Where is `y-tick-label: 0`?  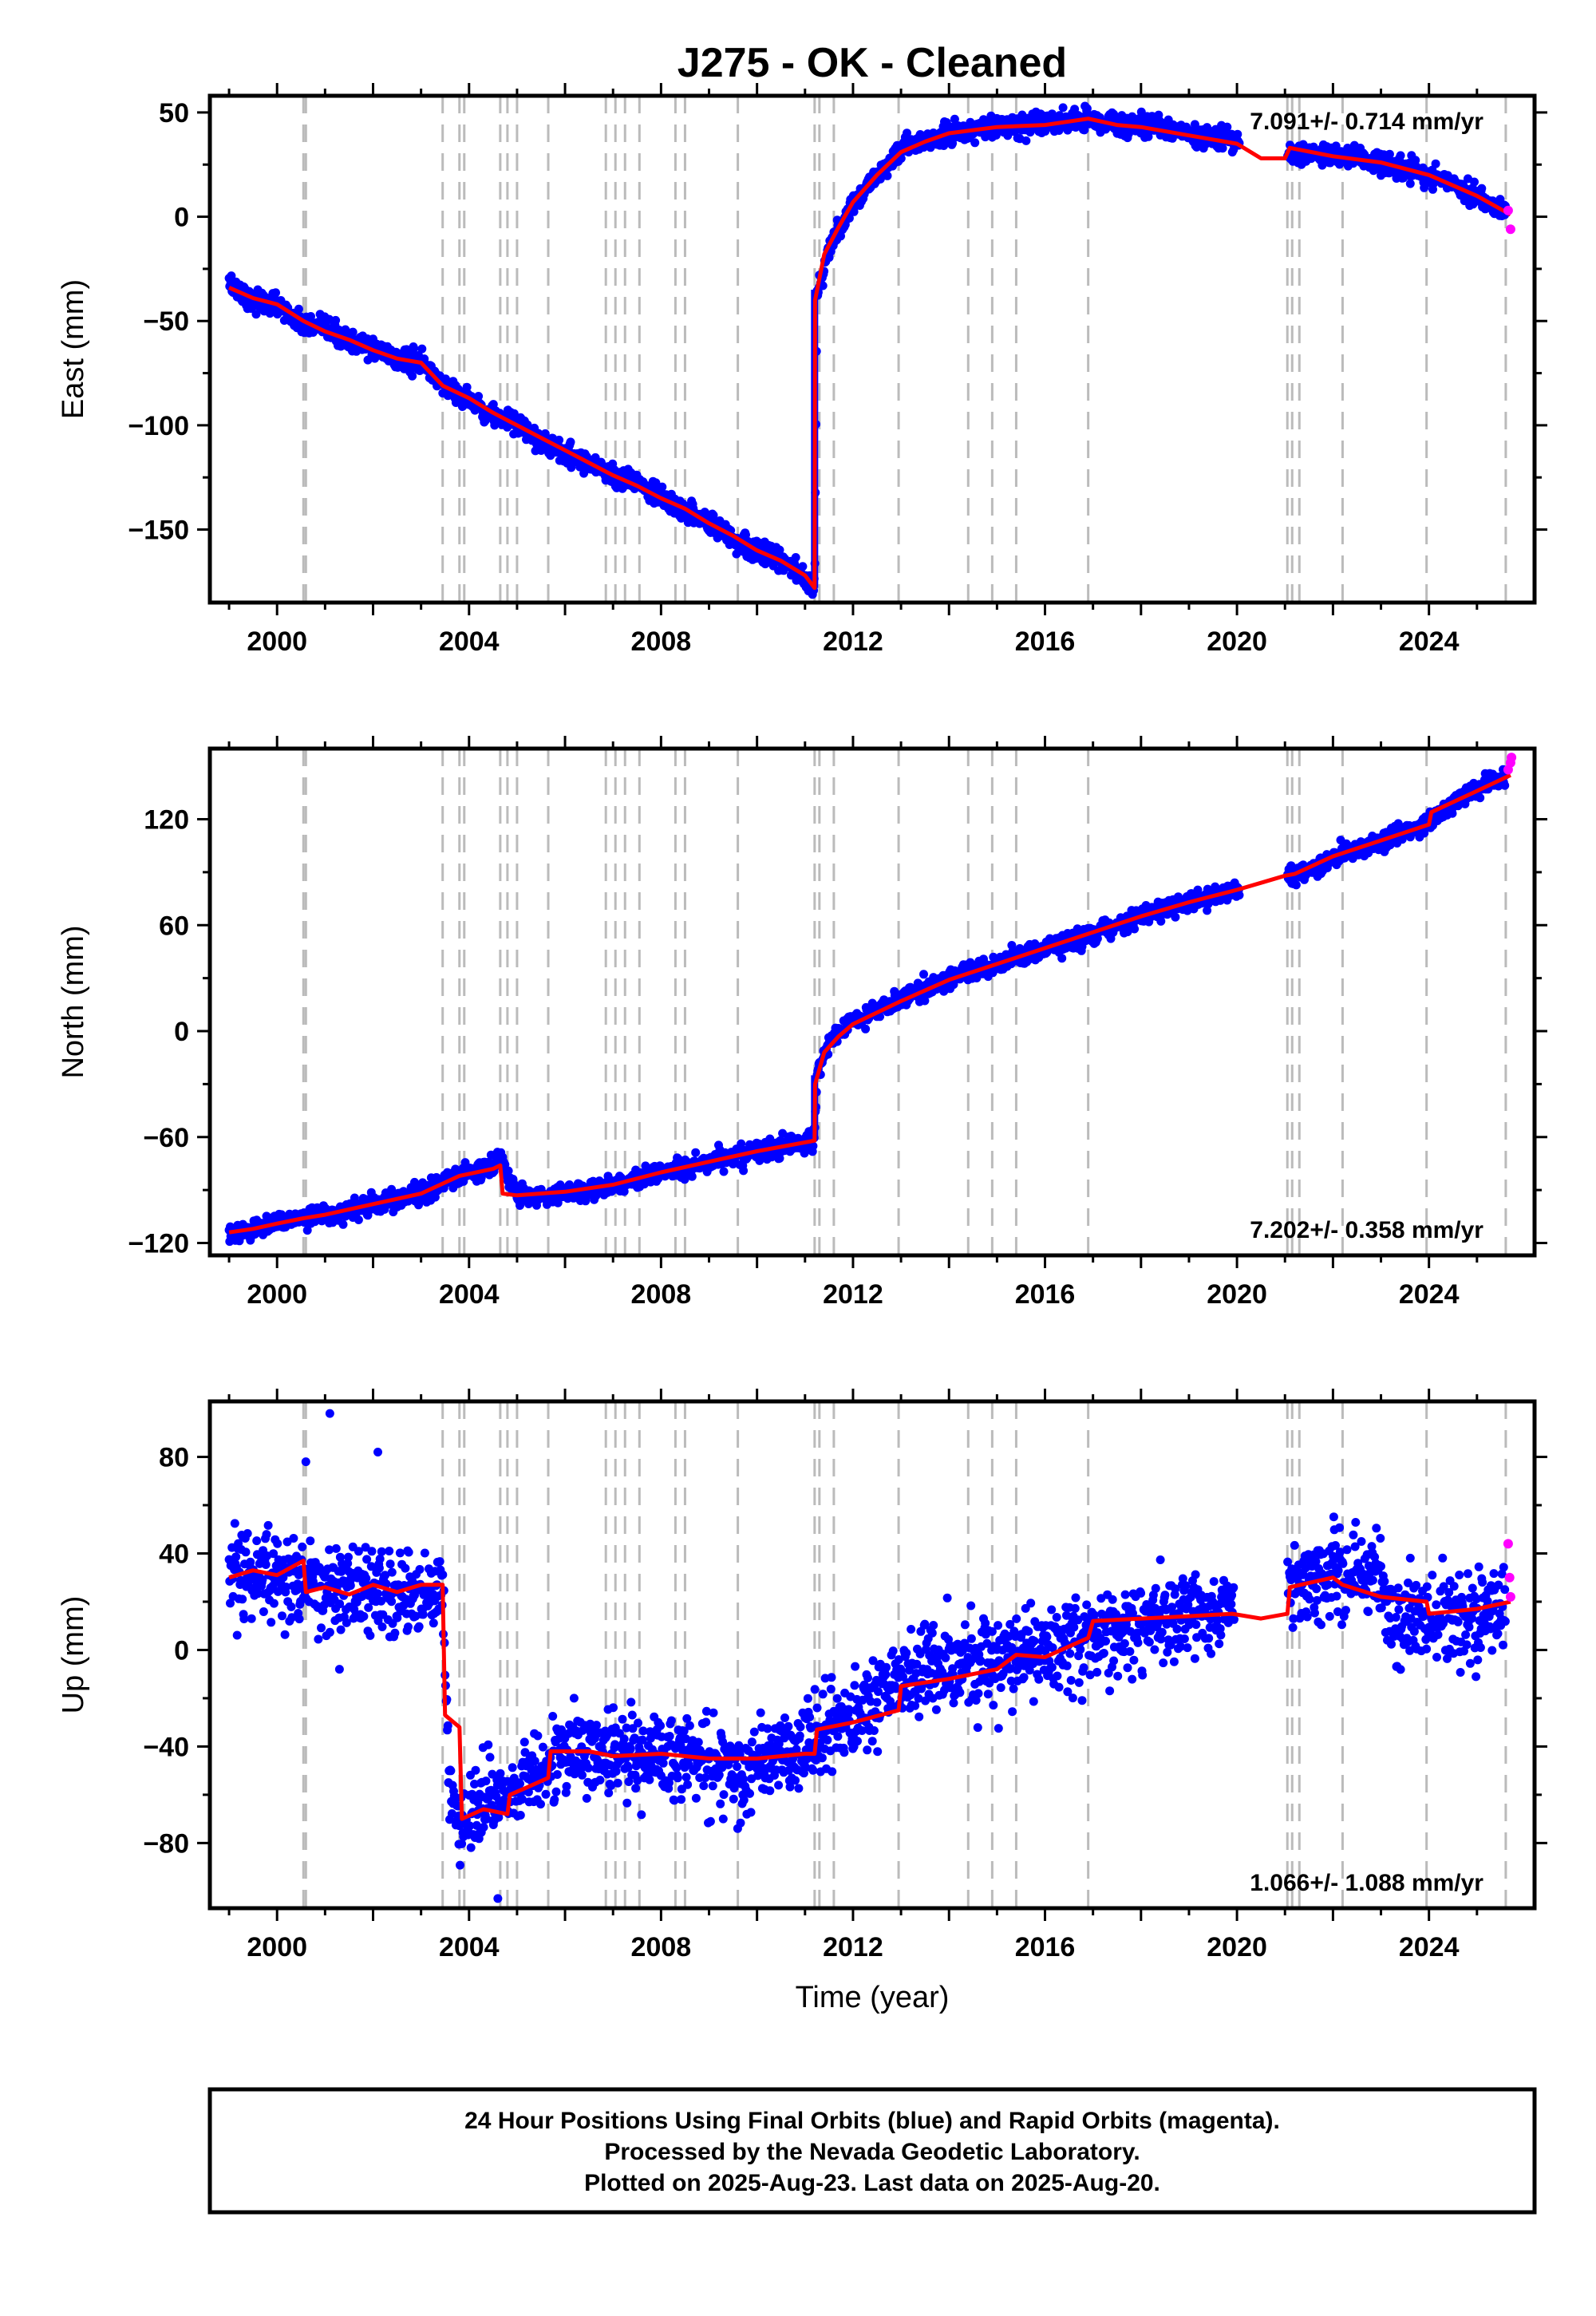
y-tick-label: 0 is located at coordinates (181, 218).